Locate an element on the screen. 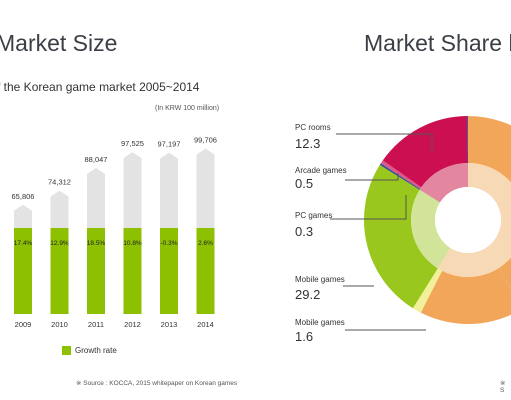 The width and height of the screenshot is (511, 400). growth-rate-label: 12.9% is located at coordinates (59, 243).